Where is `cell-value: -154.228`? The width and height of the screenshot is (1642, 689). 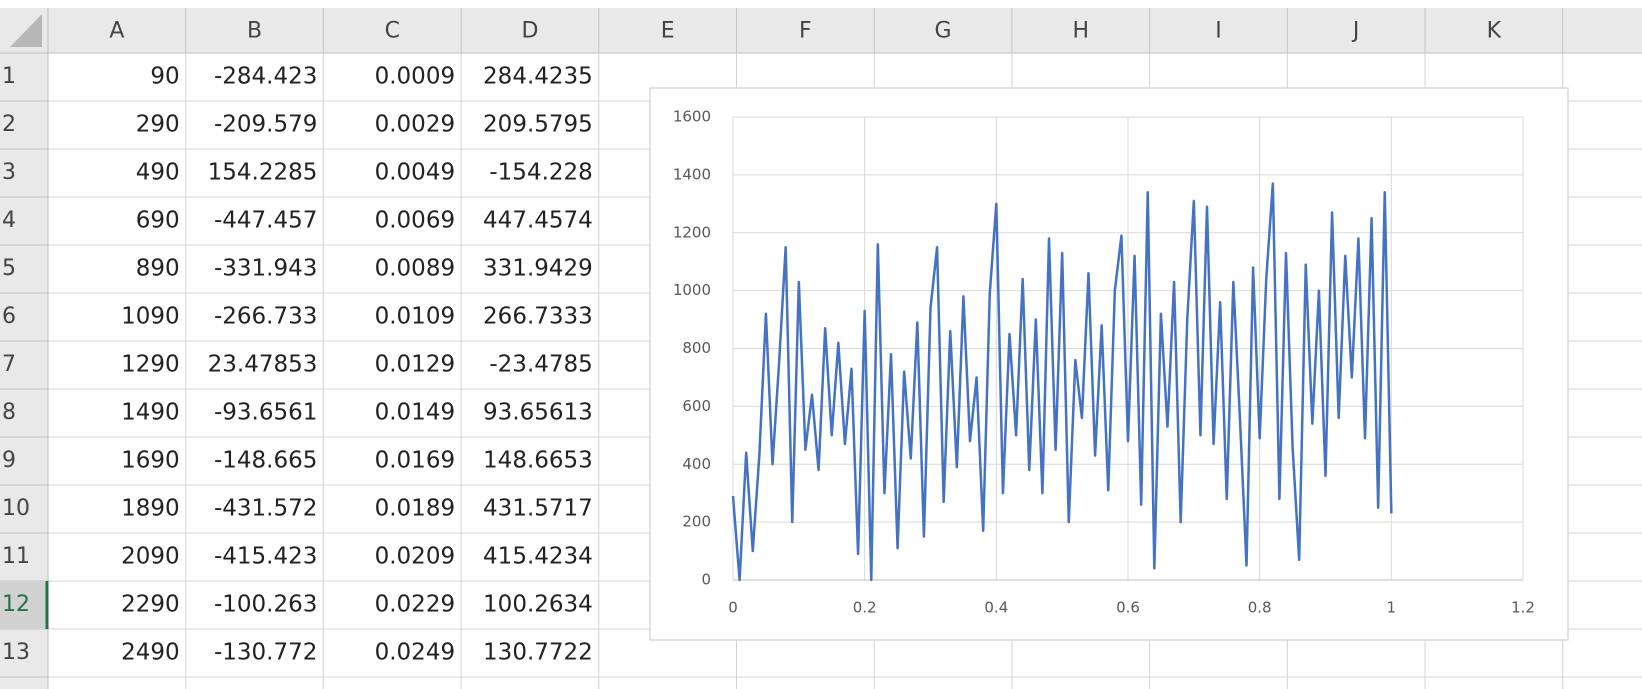 cell-value: -154.228 is located at coordinates (540, 173).